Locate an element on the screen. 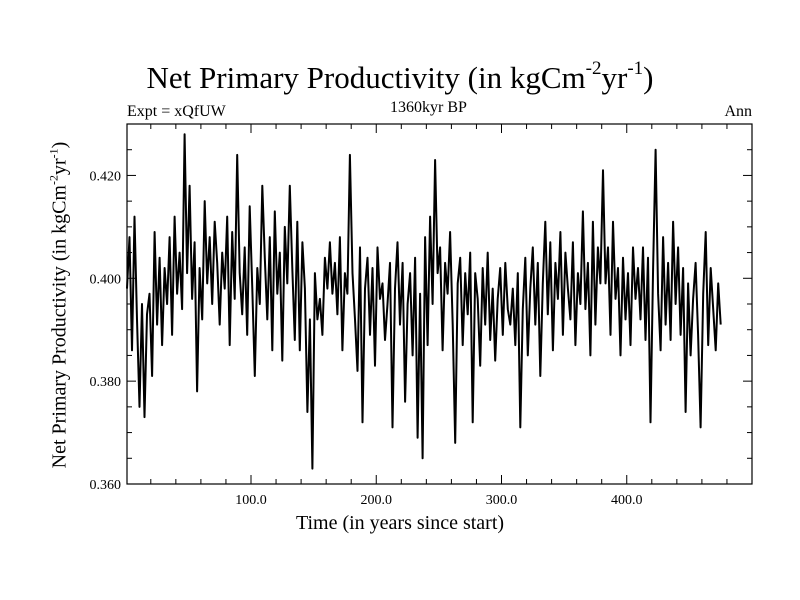  x-tick-label: 400.0 is located at coordinates (627, 500).